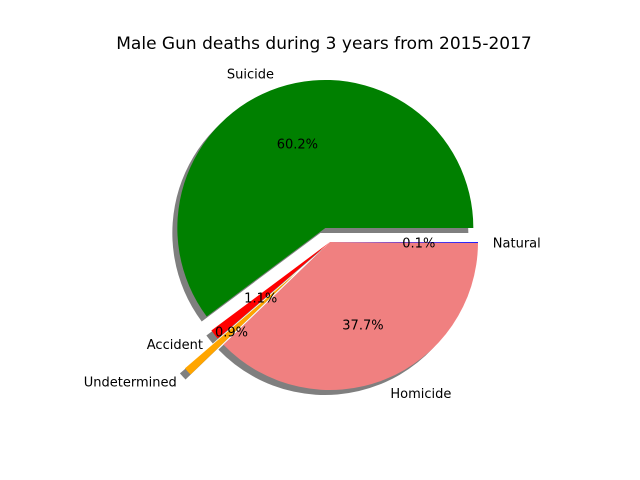 The width and height of the screenshot is (640, 480). What do you see at coordinates (250, 74) in the screenshot?
I see `slice-label-suicide: Suicide` at bounding box center [250, 74].